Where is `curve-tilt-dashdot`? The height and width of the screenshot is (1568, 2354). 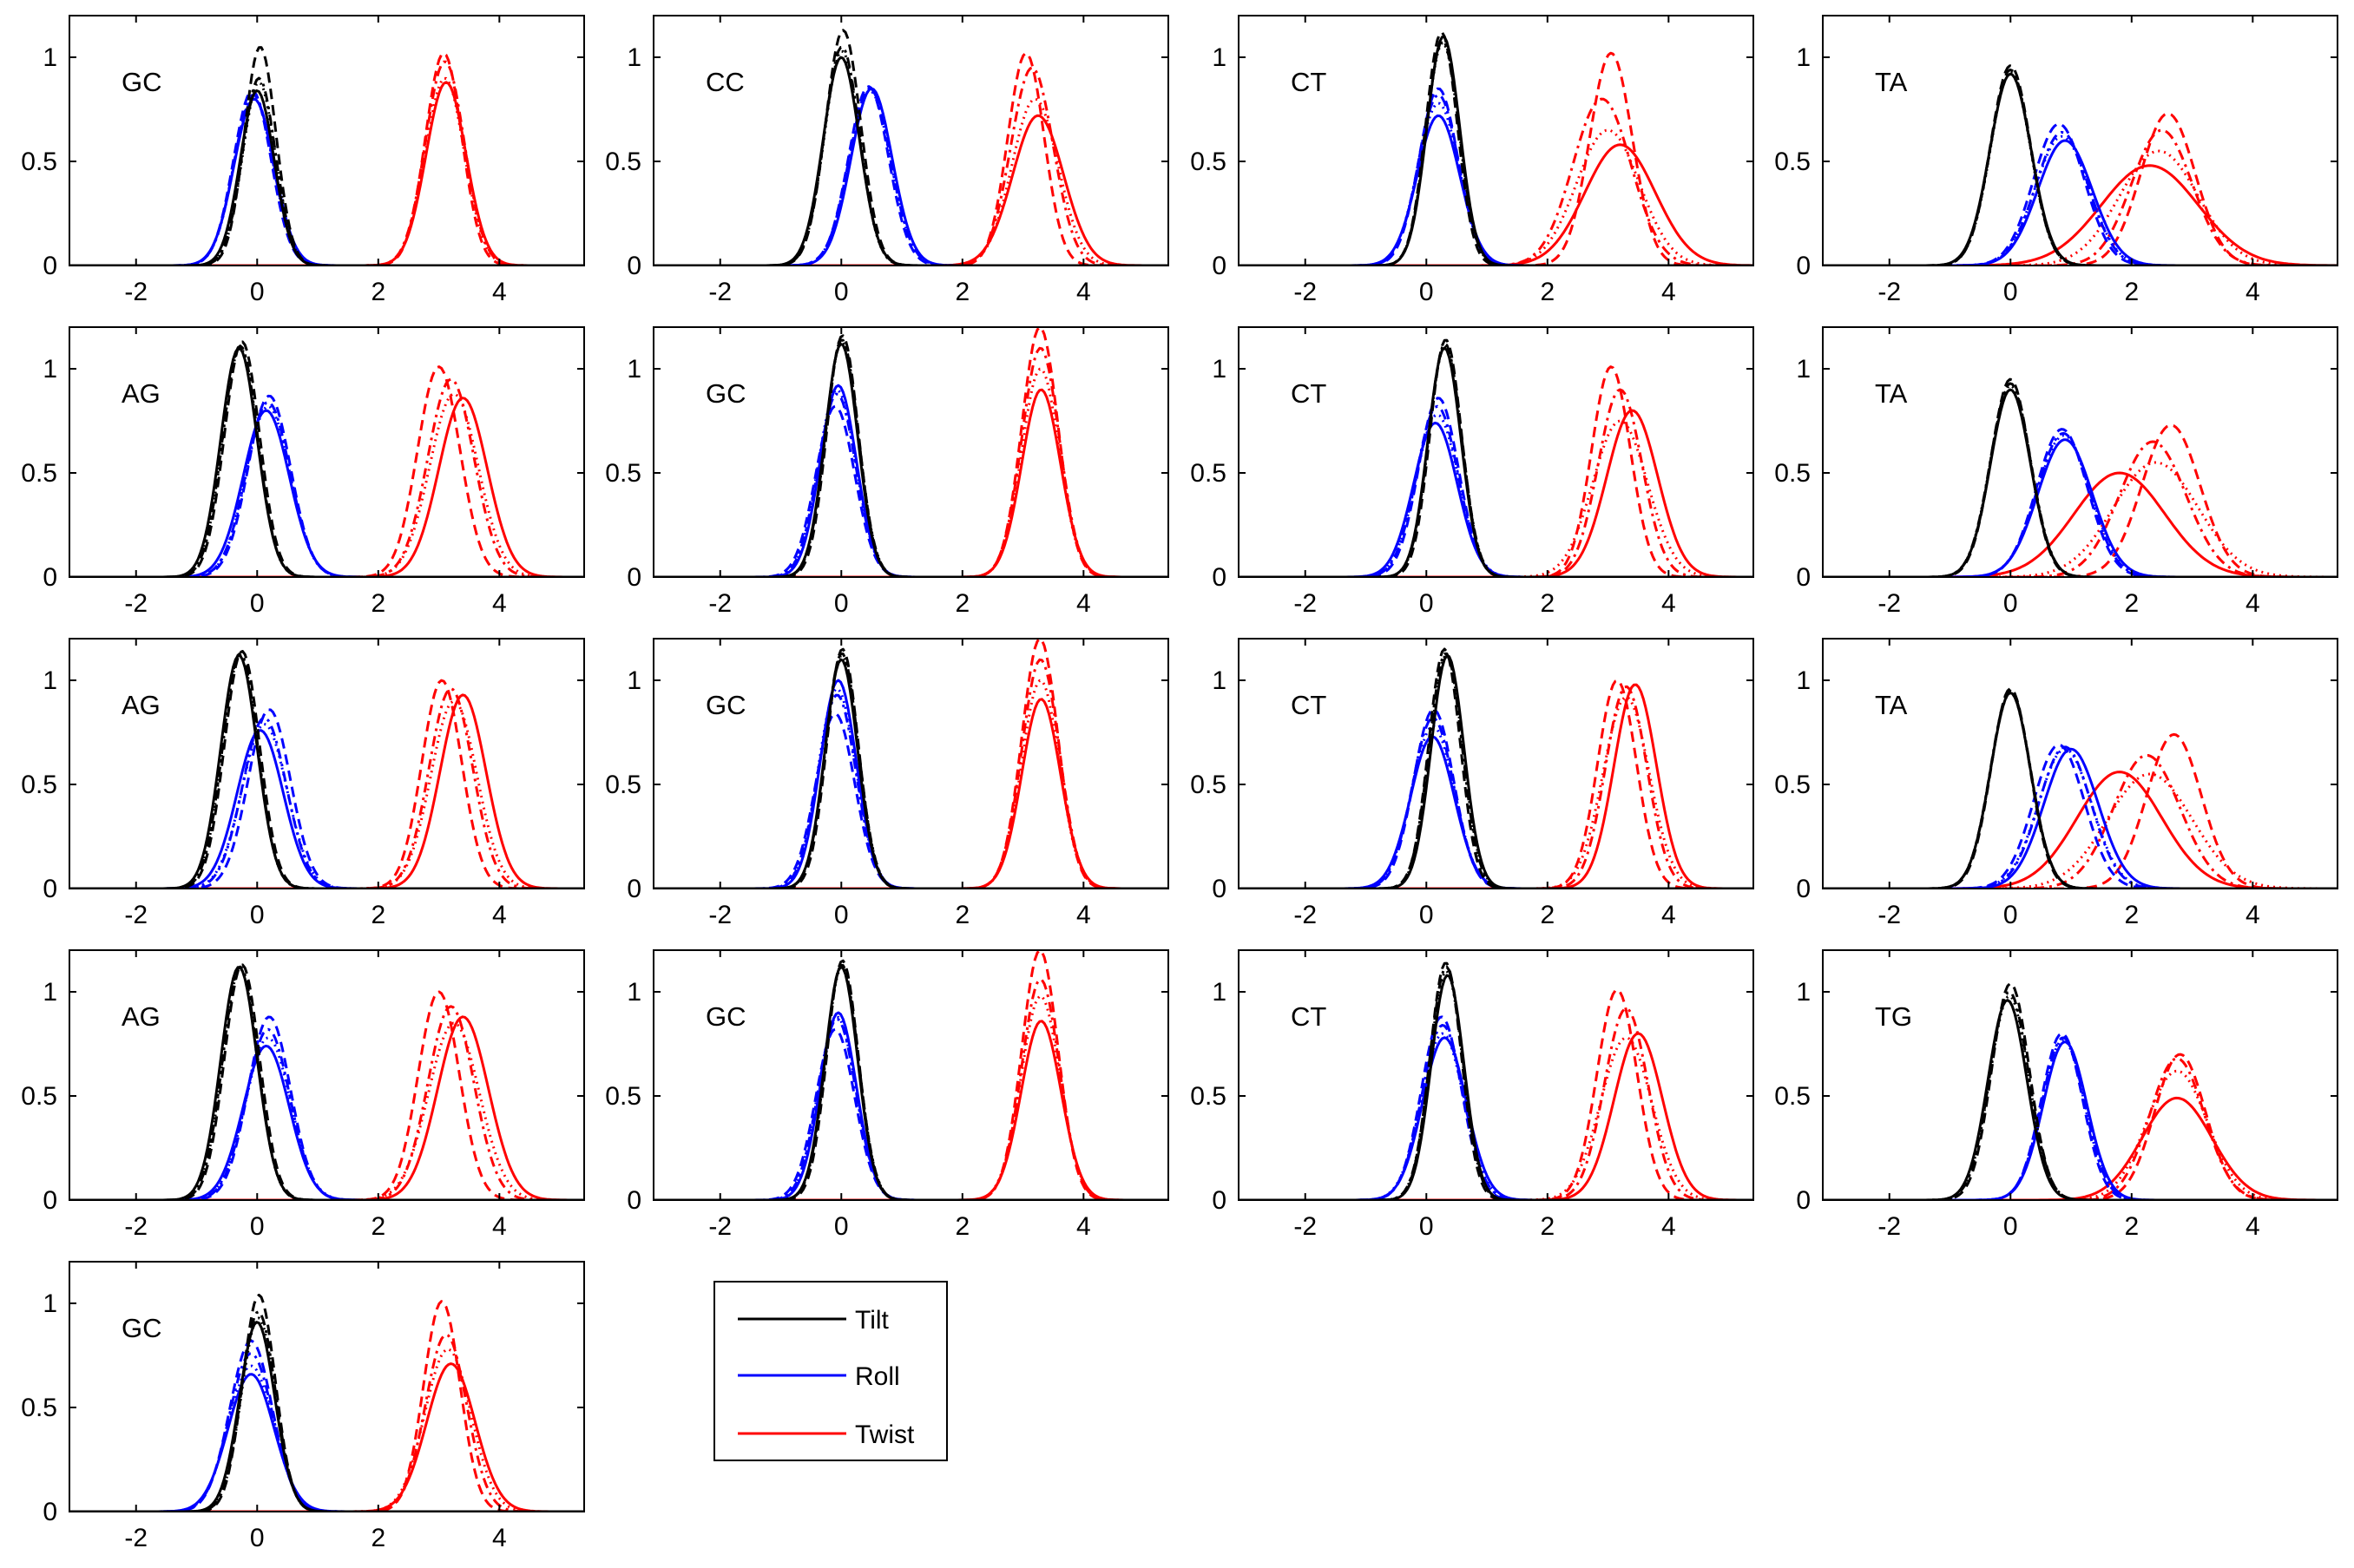 curve-tilt-dashdot is located at coordinates (1496, 459).